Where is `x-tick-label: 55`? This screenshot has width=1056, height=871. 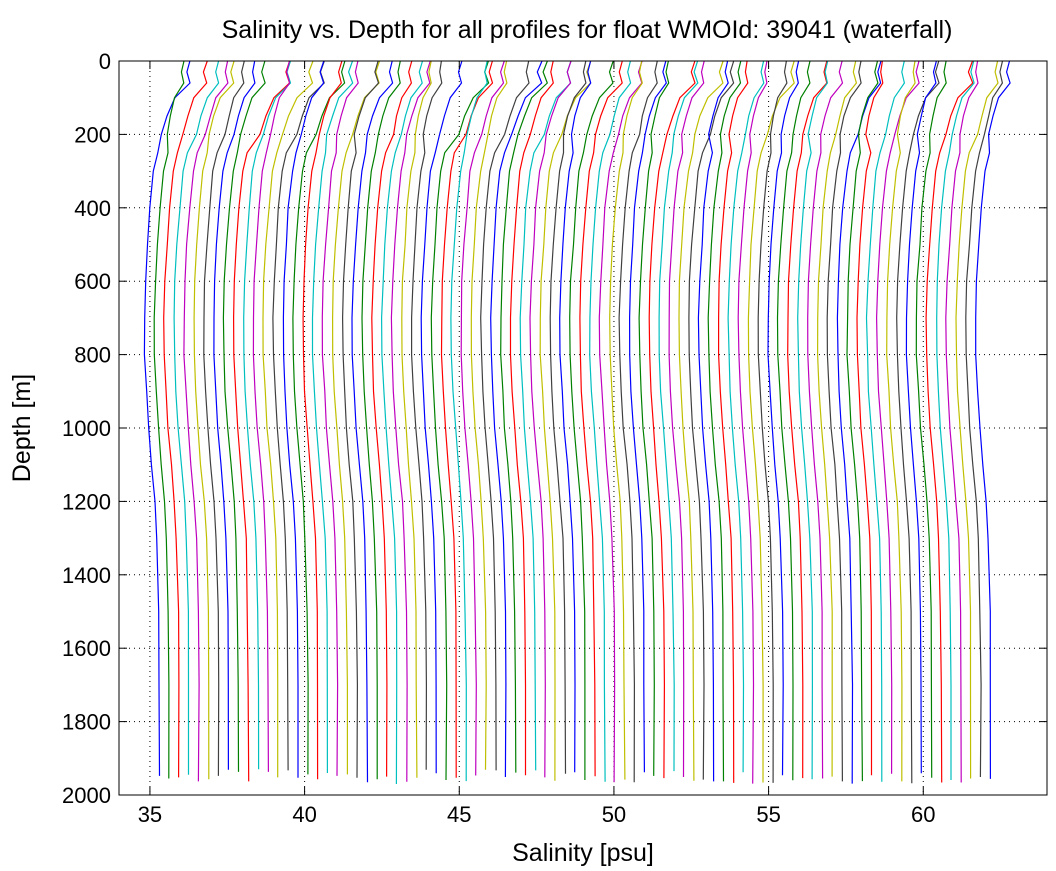
x-tick-label: 55 is located at coordinates (768, 814).